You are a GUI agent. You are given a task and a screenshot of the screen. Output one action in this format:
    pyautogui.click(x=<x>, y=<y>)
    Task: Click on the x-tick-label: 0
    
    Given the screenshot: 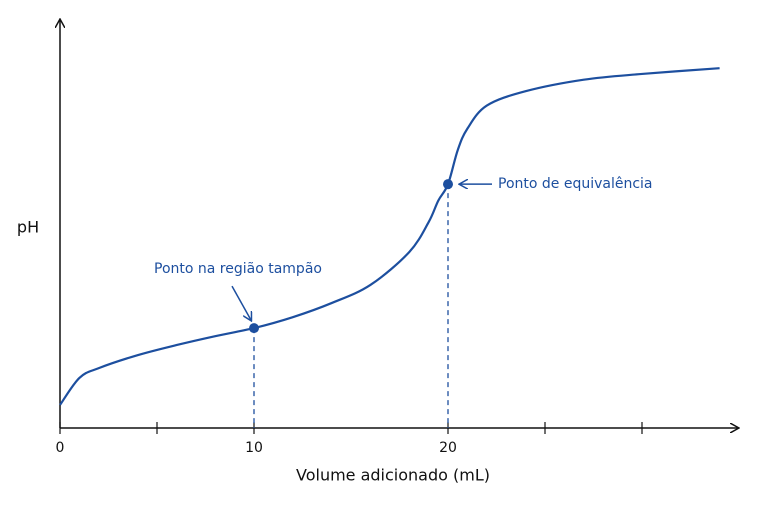 What is the action you would take?
    pyautogui.click(x=60, y=448)
    